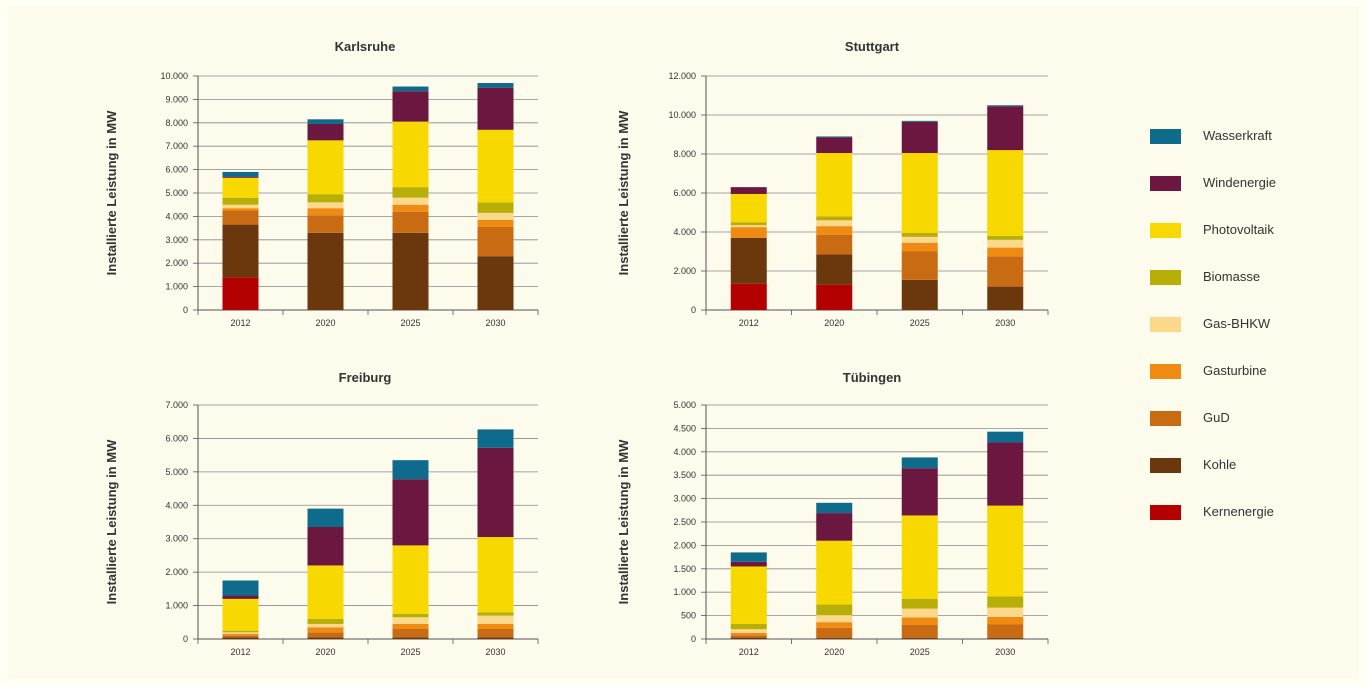 The width and height of the screenshot is (1367, 685). What do you see at coordinates (365, 46) in the screenshot?
I see `chart-title: Karlsruhe` at bounding box center [365, 46].